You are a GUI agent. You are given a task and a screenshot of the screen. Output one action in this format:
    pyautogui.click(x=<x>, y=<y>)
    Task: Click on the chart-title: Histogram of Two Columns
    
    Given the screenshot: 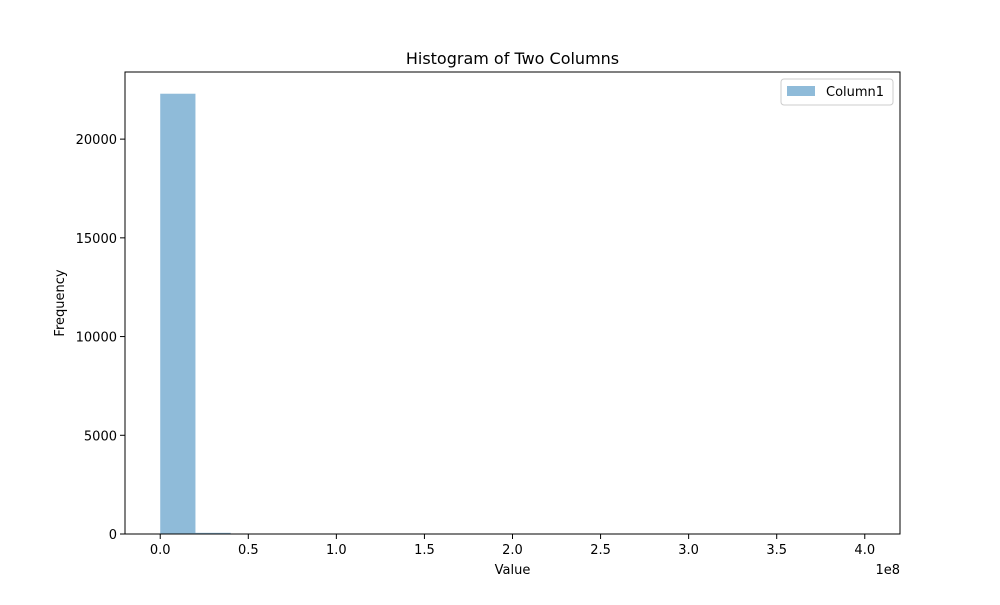 What is the action you would take?
    pyautogui.click(x=512, y=58)
    